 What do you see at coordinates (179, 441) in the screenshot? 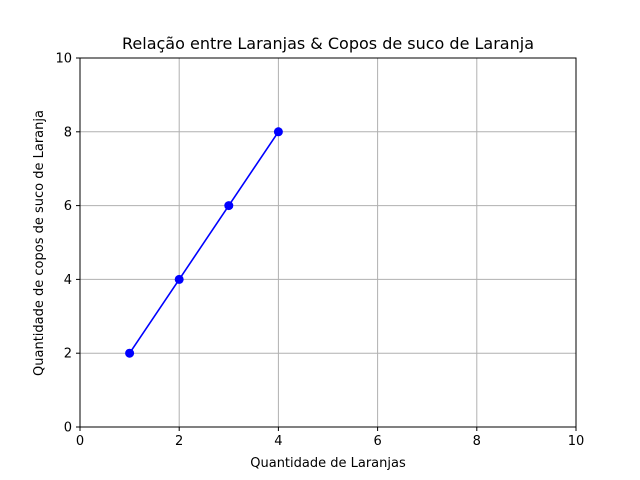
I see `x-tick-label: 2` at bounding box center [179, 441].